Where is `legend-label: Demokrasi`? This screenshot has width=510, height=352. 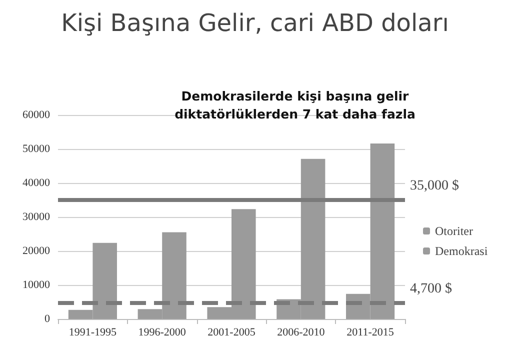
legend-label: Demokrasi is located at coordinates (461, 251).